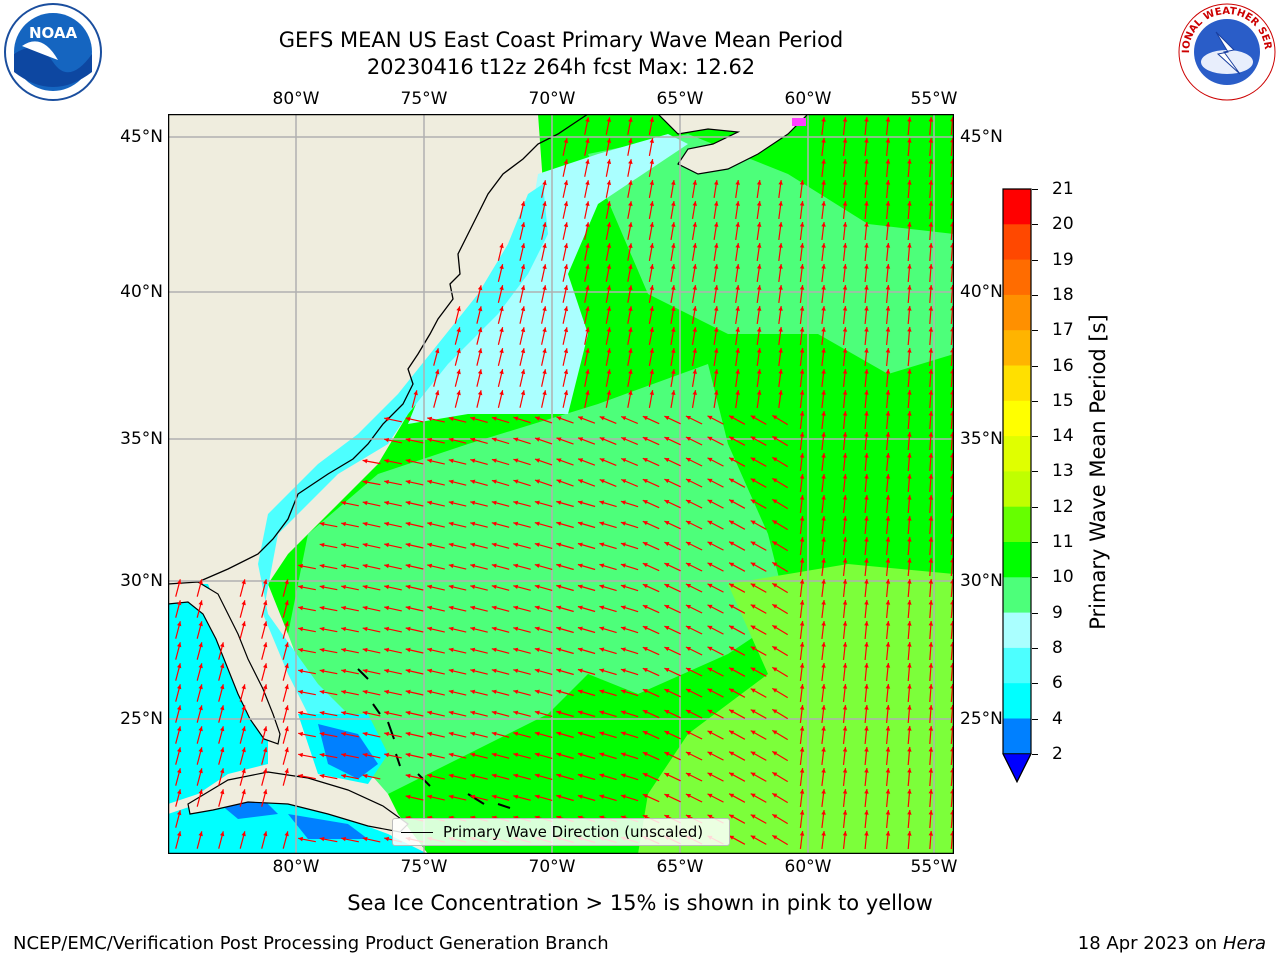 Image resolution: width=1280 pixels, height=960 pixels. What do you see at coordinates (224, 663) in the screenshot?
I see `florida-land` at bounding box center [224, 663].